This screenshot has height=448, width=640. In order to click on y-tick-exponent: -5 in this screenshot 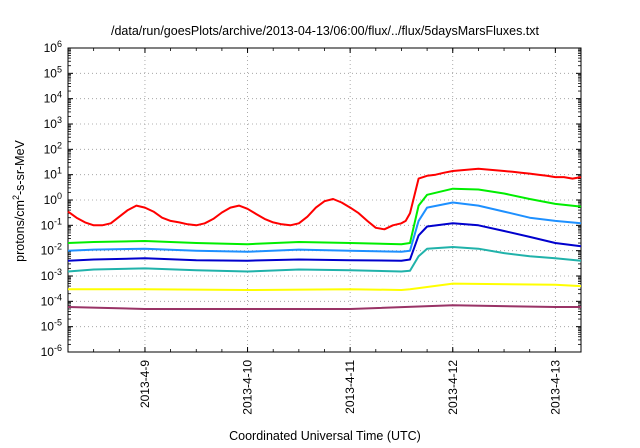, I will do `click(58, 323)`.